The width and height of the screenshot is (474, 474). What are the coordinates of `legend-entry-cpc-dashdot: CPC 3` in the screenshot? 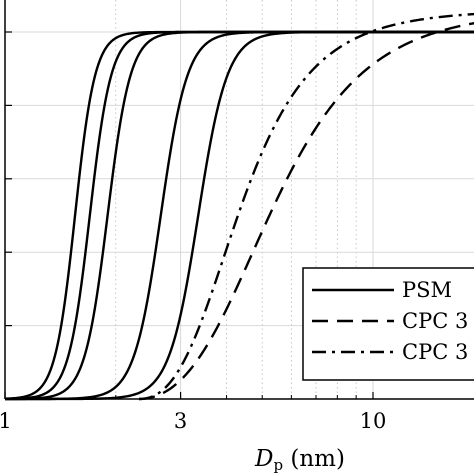 It's located at (390, 352).